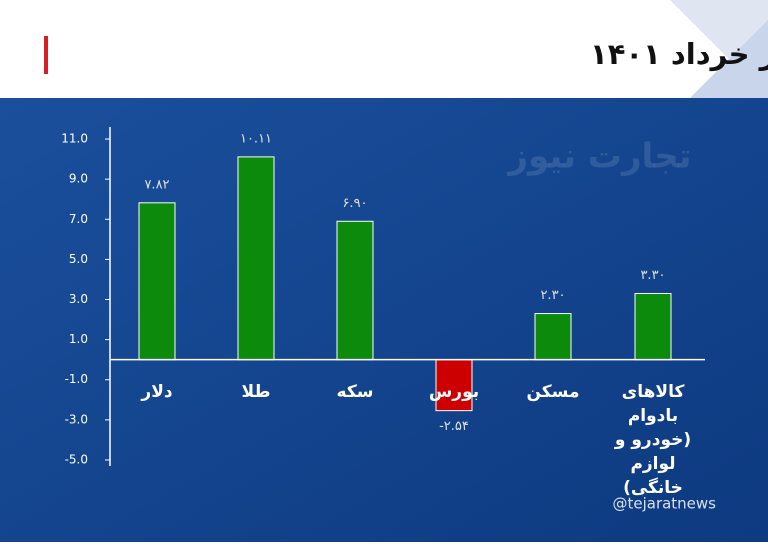  Describe the element at coordinates (46, 55) in the screenshot. I see `accent-bar` at that location.